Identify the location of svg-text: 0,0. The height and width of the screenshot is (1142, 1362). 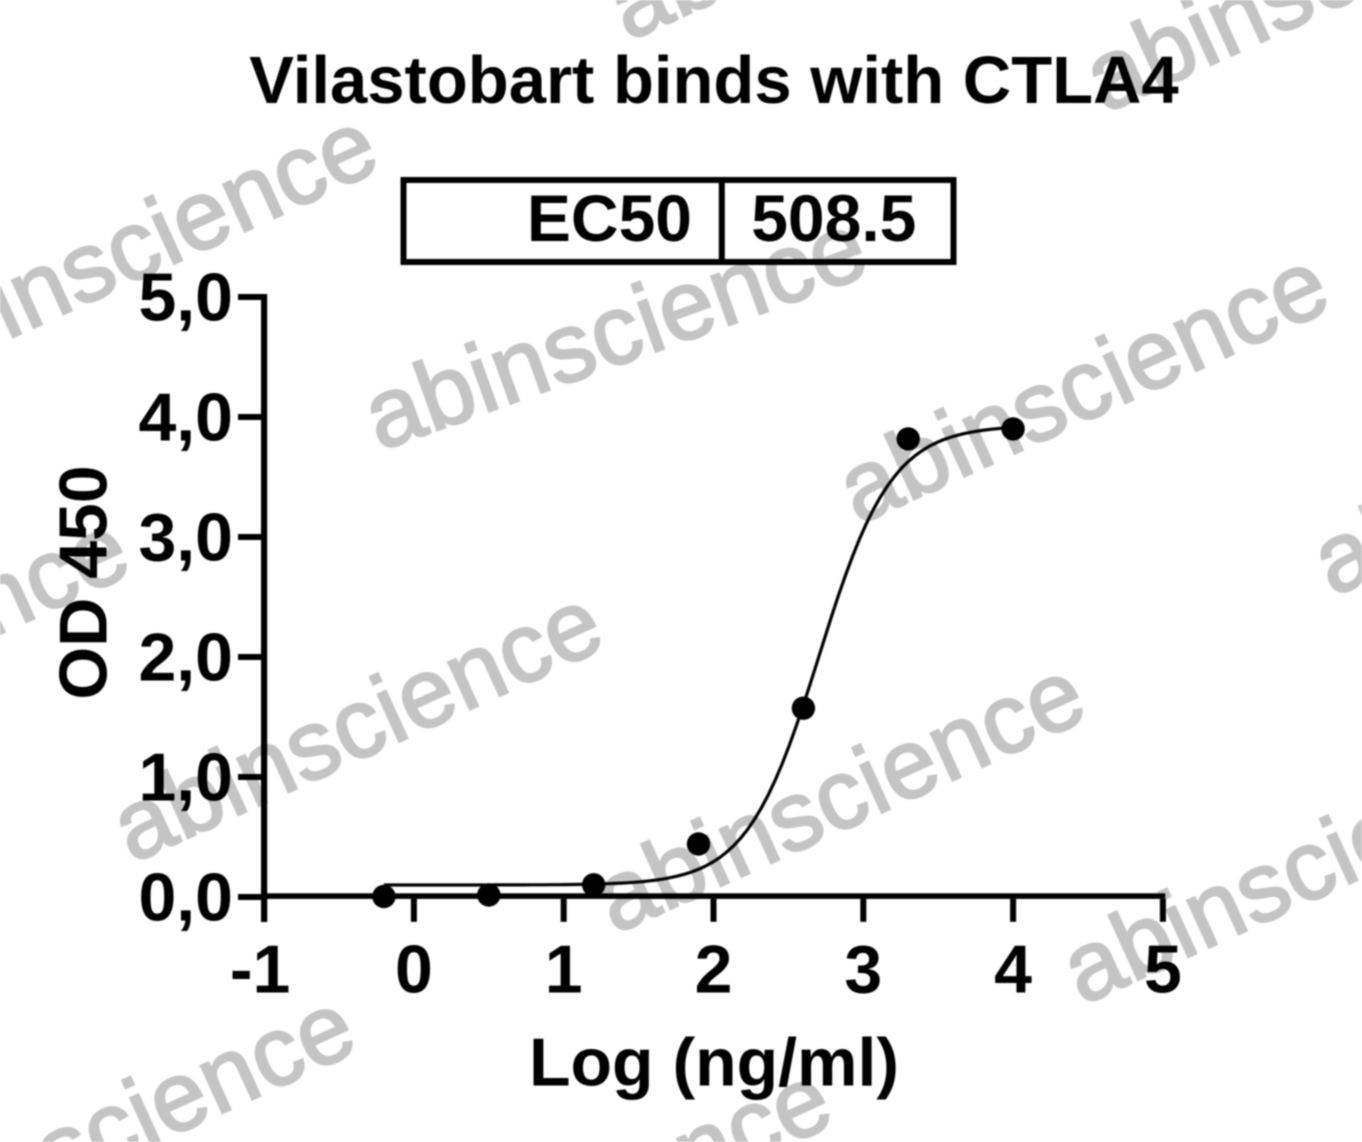
(185, 898).